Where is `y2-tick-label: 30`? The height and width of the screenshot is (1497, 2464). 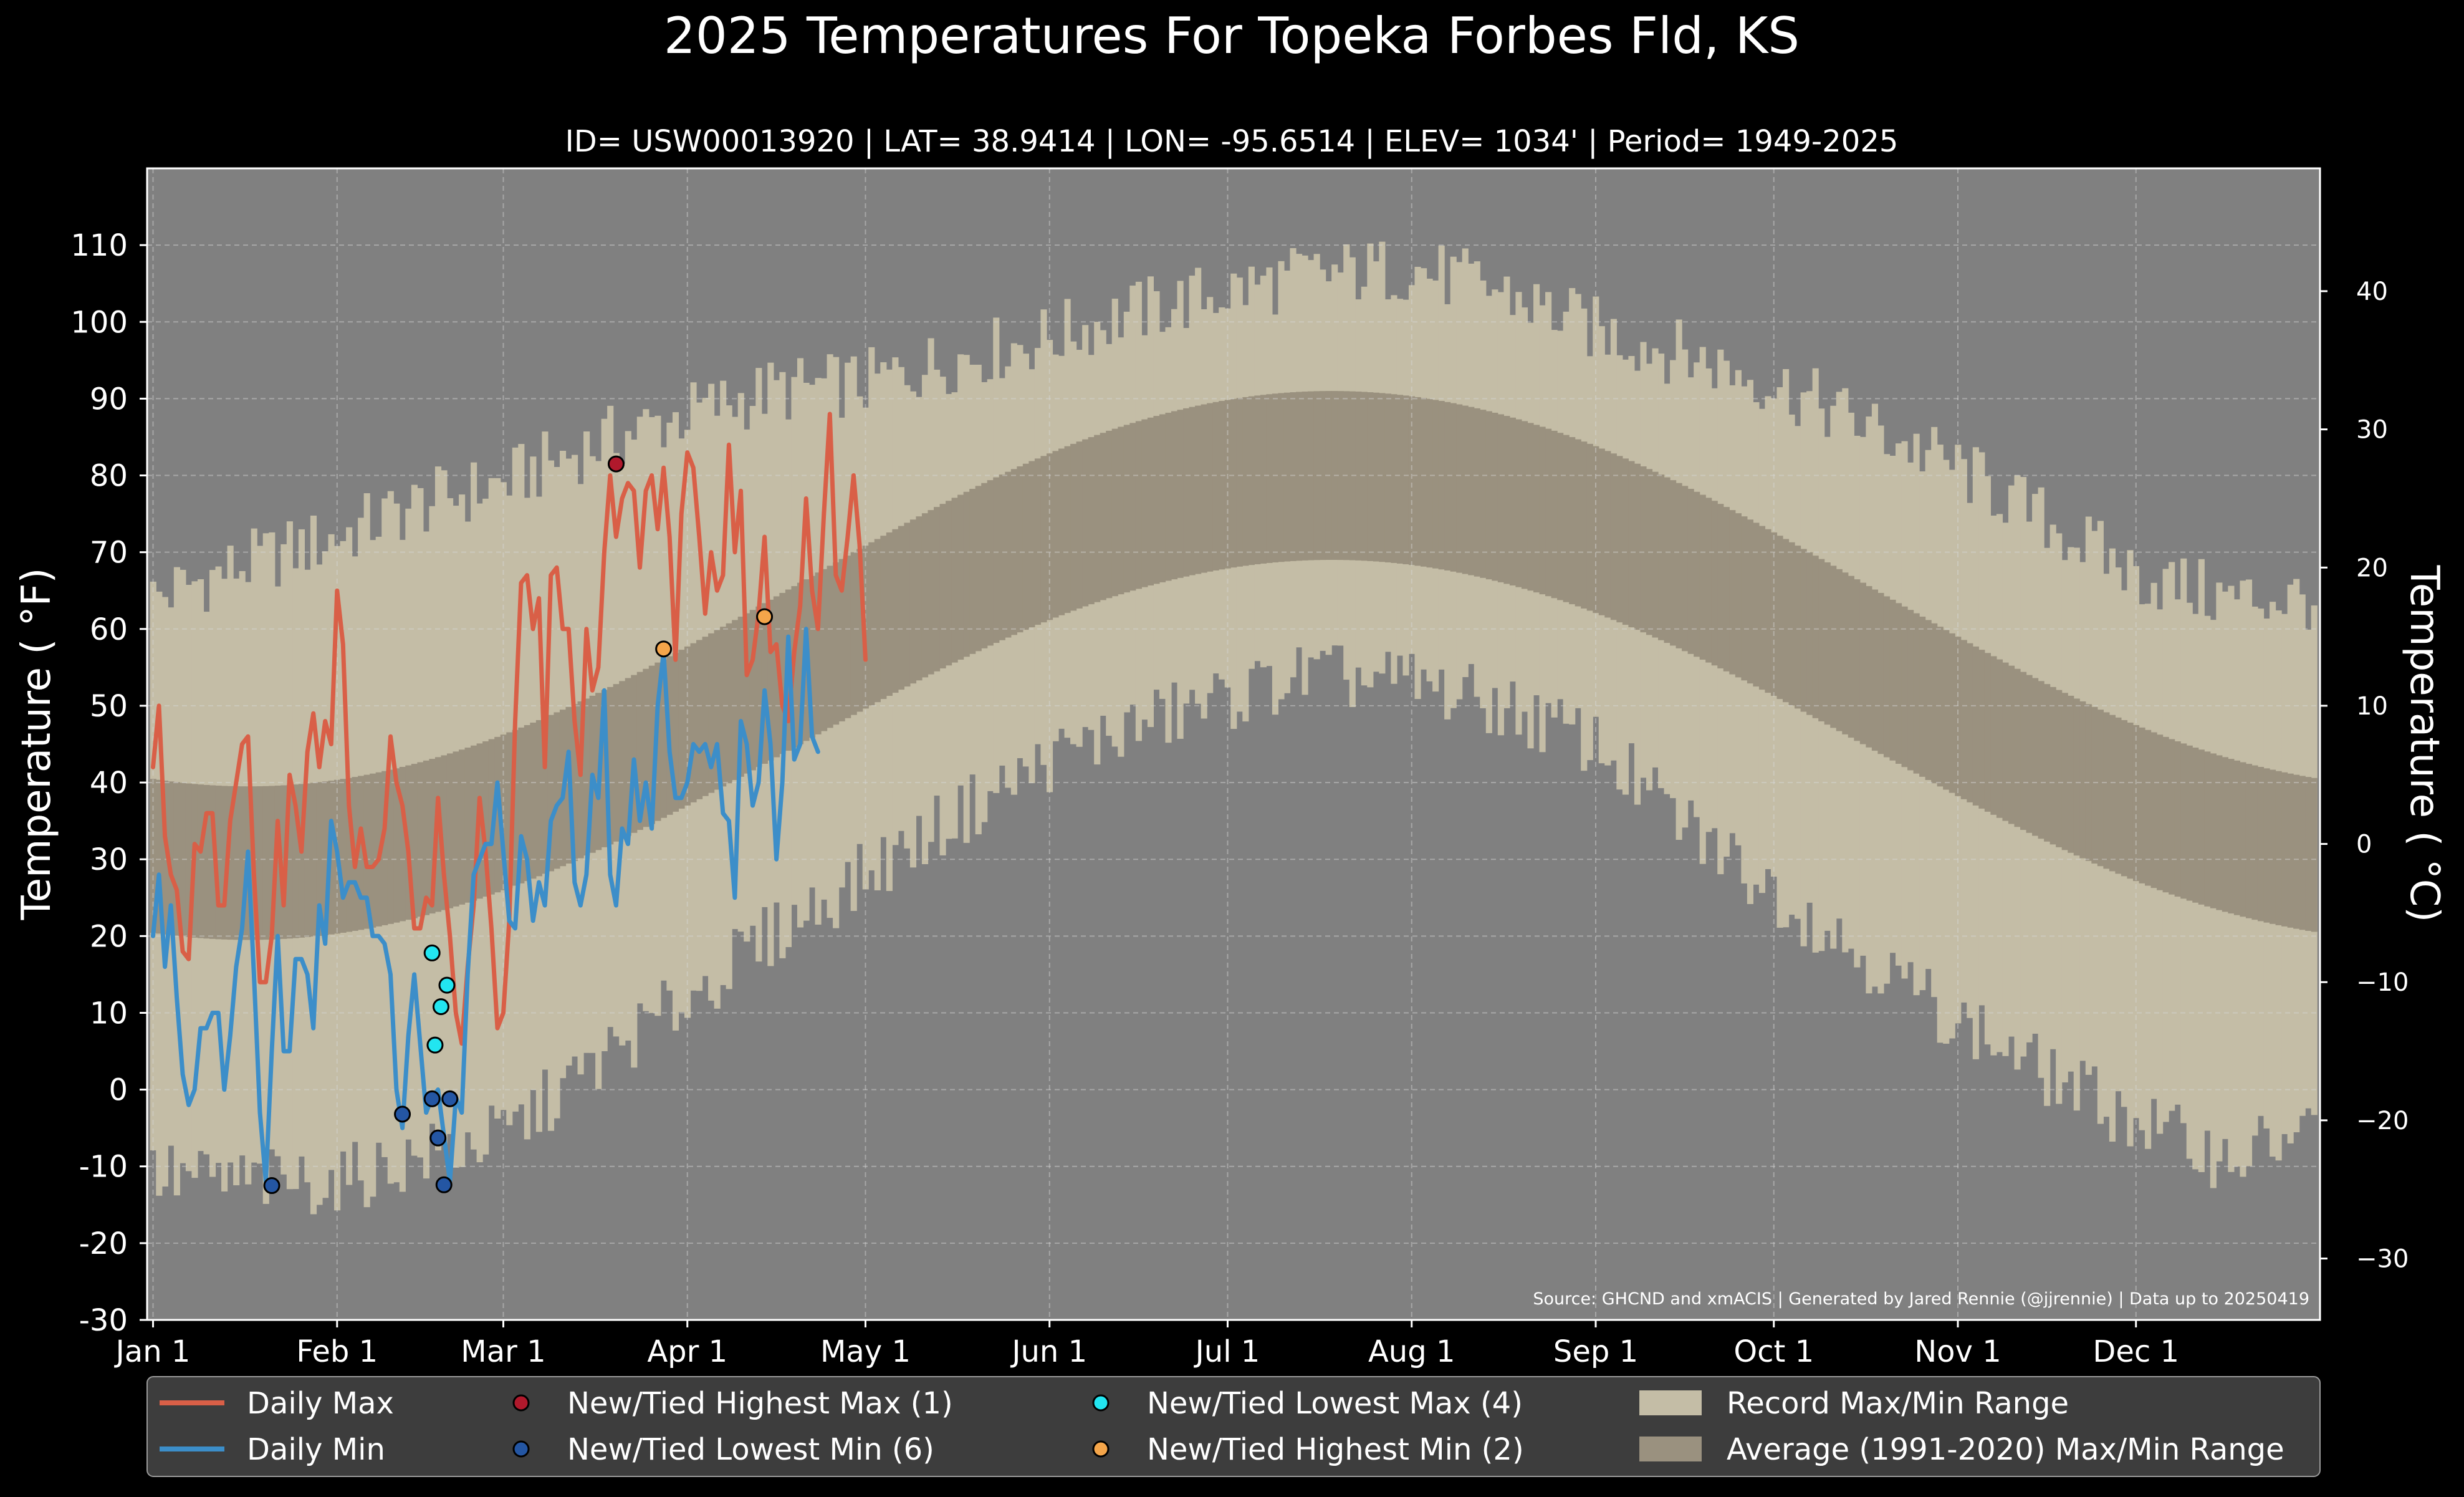 y2-tick-label: 30 is located at coordinates (2372, 430).